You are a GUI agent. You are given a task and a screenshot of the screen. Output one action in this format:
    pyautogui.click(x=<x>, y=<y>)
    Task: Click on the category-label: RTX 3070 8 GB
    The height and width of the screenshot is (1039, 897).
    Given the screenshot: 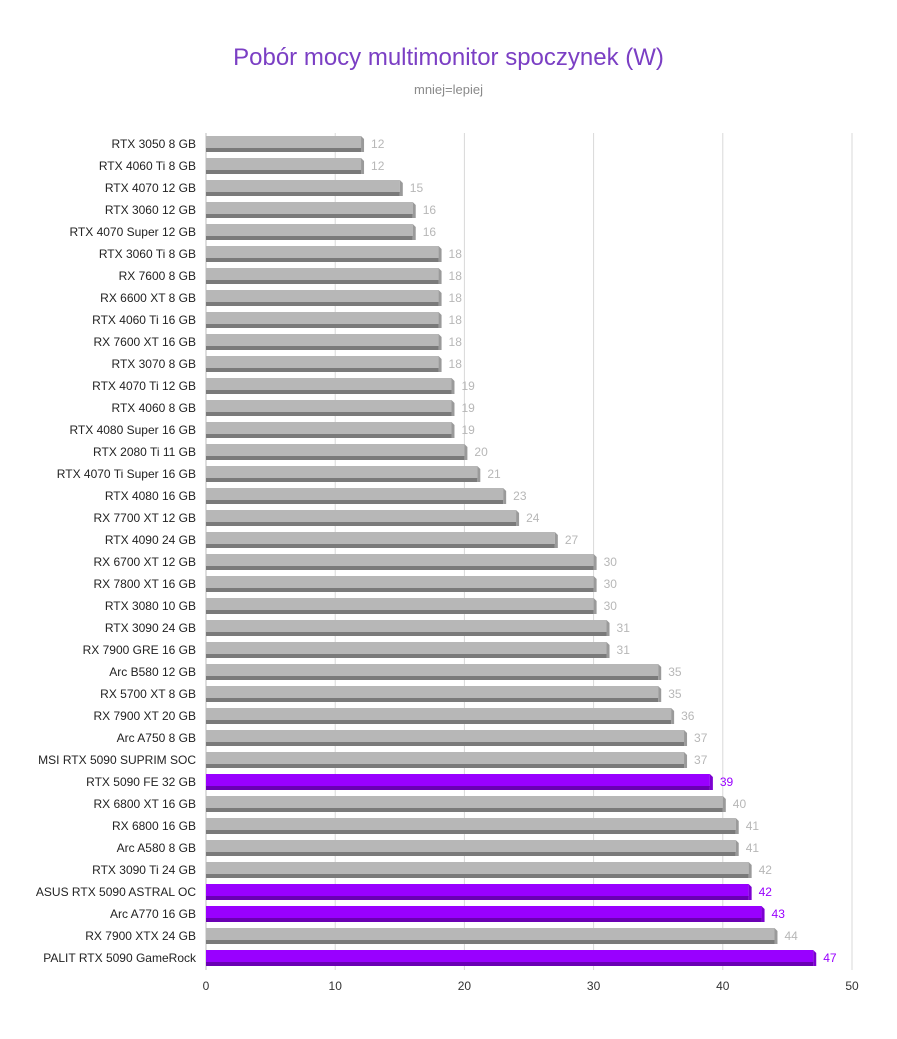 What is the action you would take?
    pyautogui.click(x=154, y=364)
    